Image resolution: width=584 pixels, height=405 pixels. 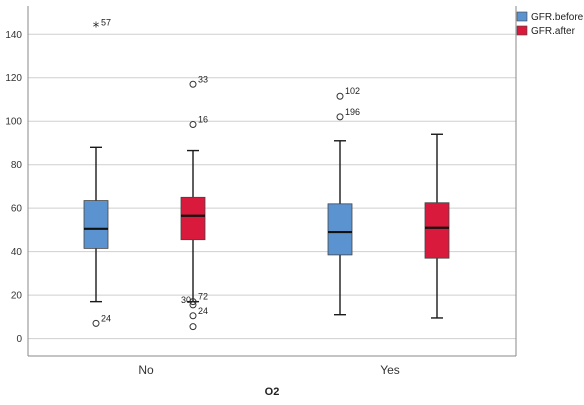 What do you see at coordinates (550, 24) in the screenshot?
I see `legend: GFR.before GFR.after` at bounding box center [550, 24].